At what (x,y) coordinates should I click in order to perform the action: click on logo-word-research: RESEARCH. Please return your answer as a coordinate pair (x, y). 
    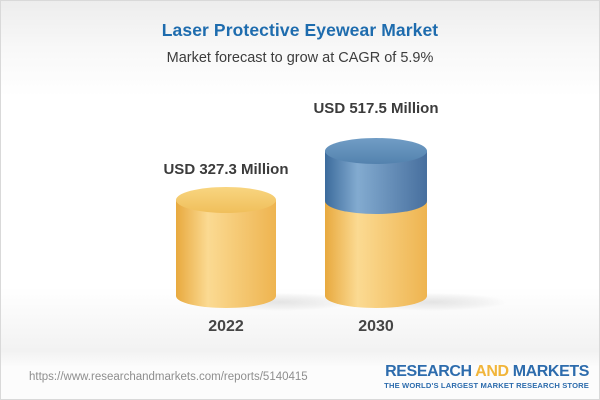
    Looking at the image, I should click on (428, 371).